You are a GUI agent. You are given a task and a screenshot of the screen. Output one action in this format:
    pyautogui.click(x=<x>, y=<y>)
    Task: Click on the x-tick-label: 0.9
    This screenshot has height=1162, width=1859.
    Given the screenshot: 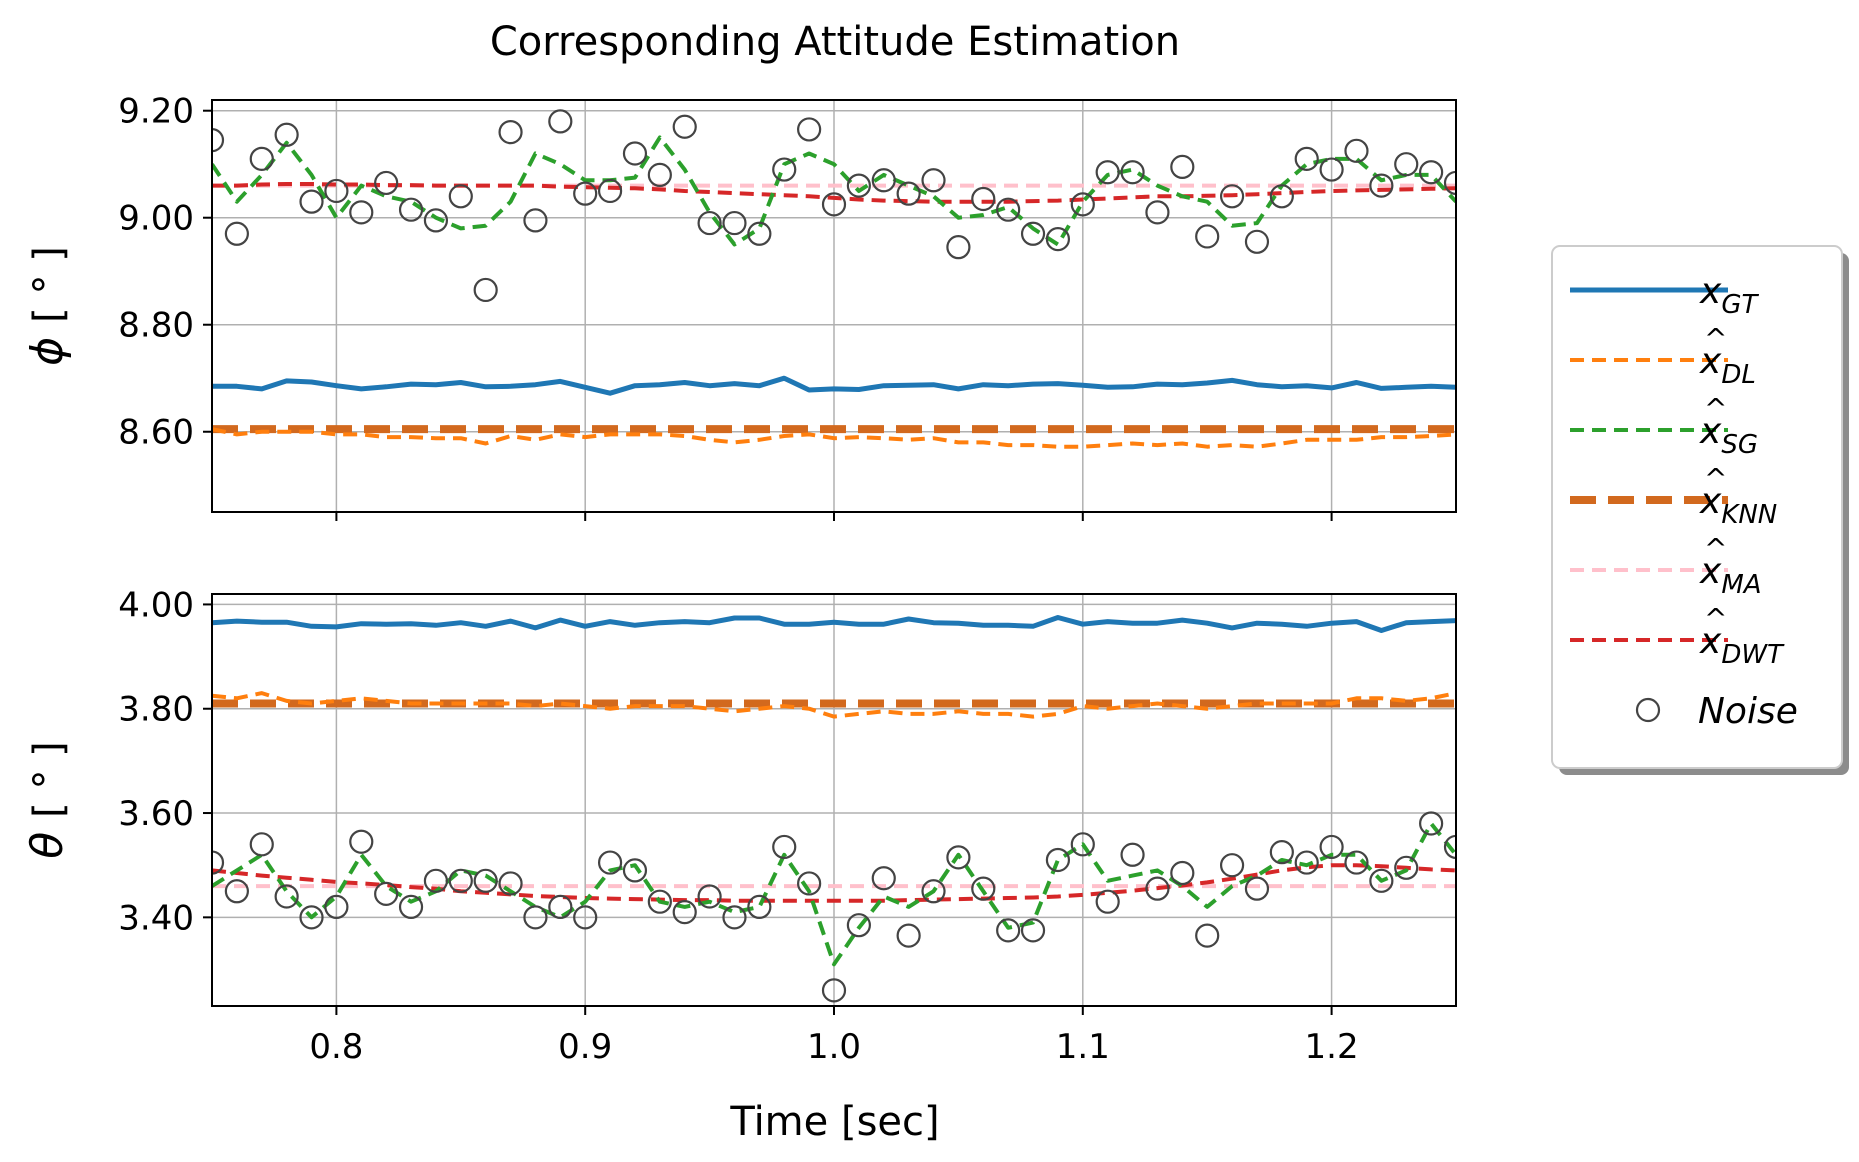 What is the action you would take?
    pyautogui.click(x=585, y=1047)
    